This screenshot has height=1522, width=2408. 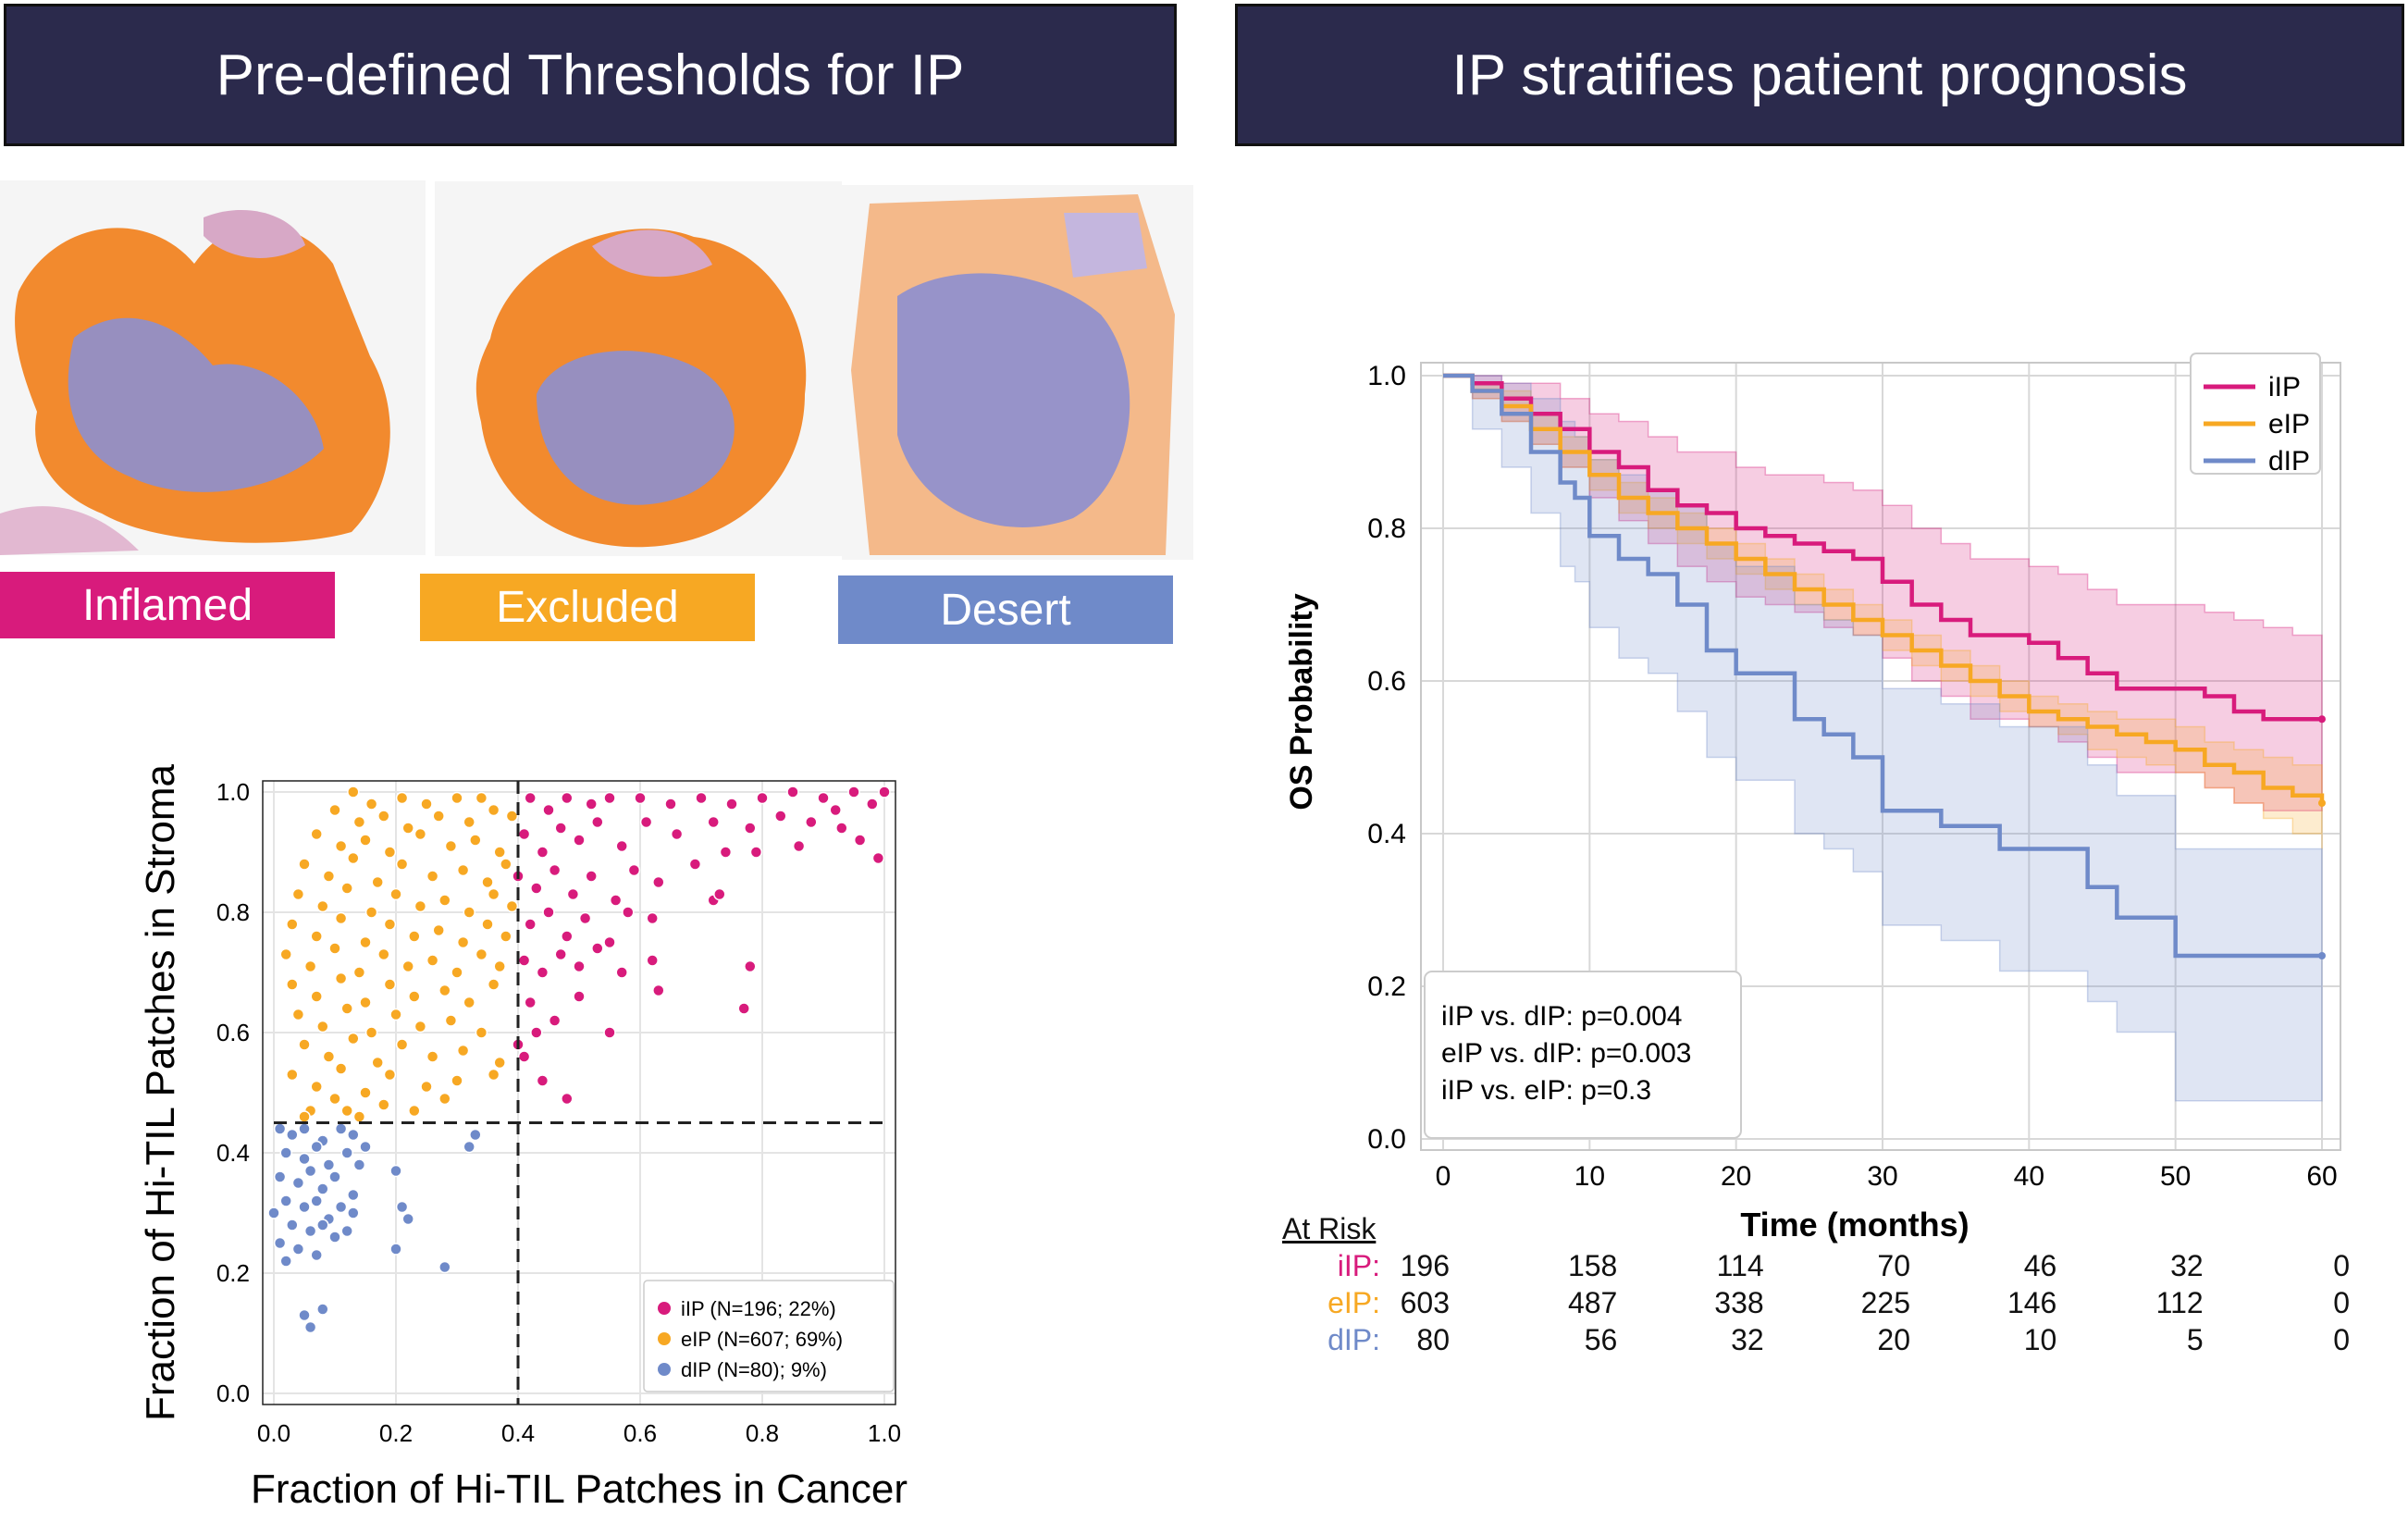 What do you see at coordinates (590, 75) in the screenshot?
I see `left-banner-title: Pre-defined Thresholds for IP` at bounding box center [590, 75].